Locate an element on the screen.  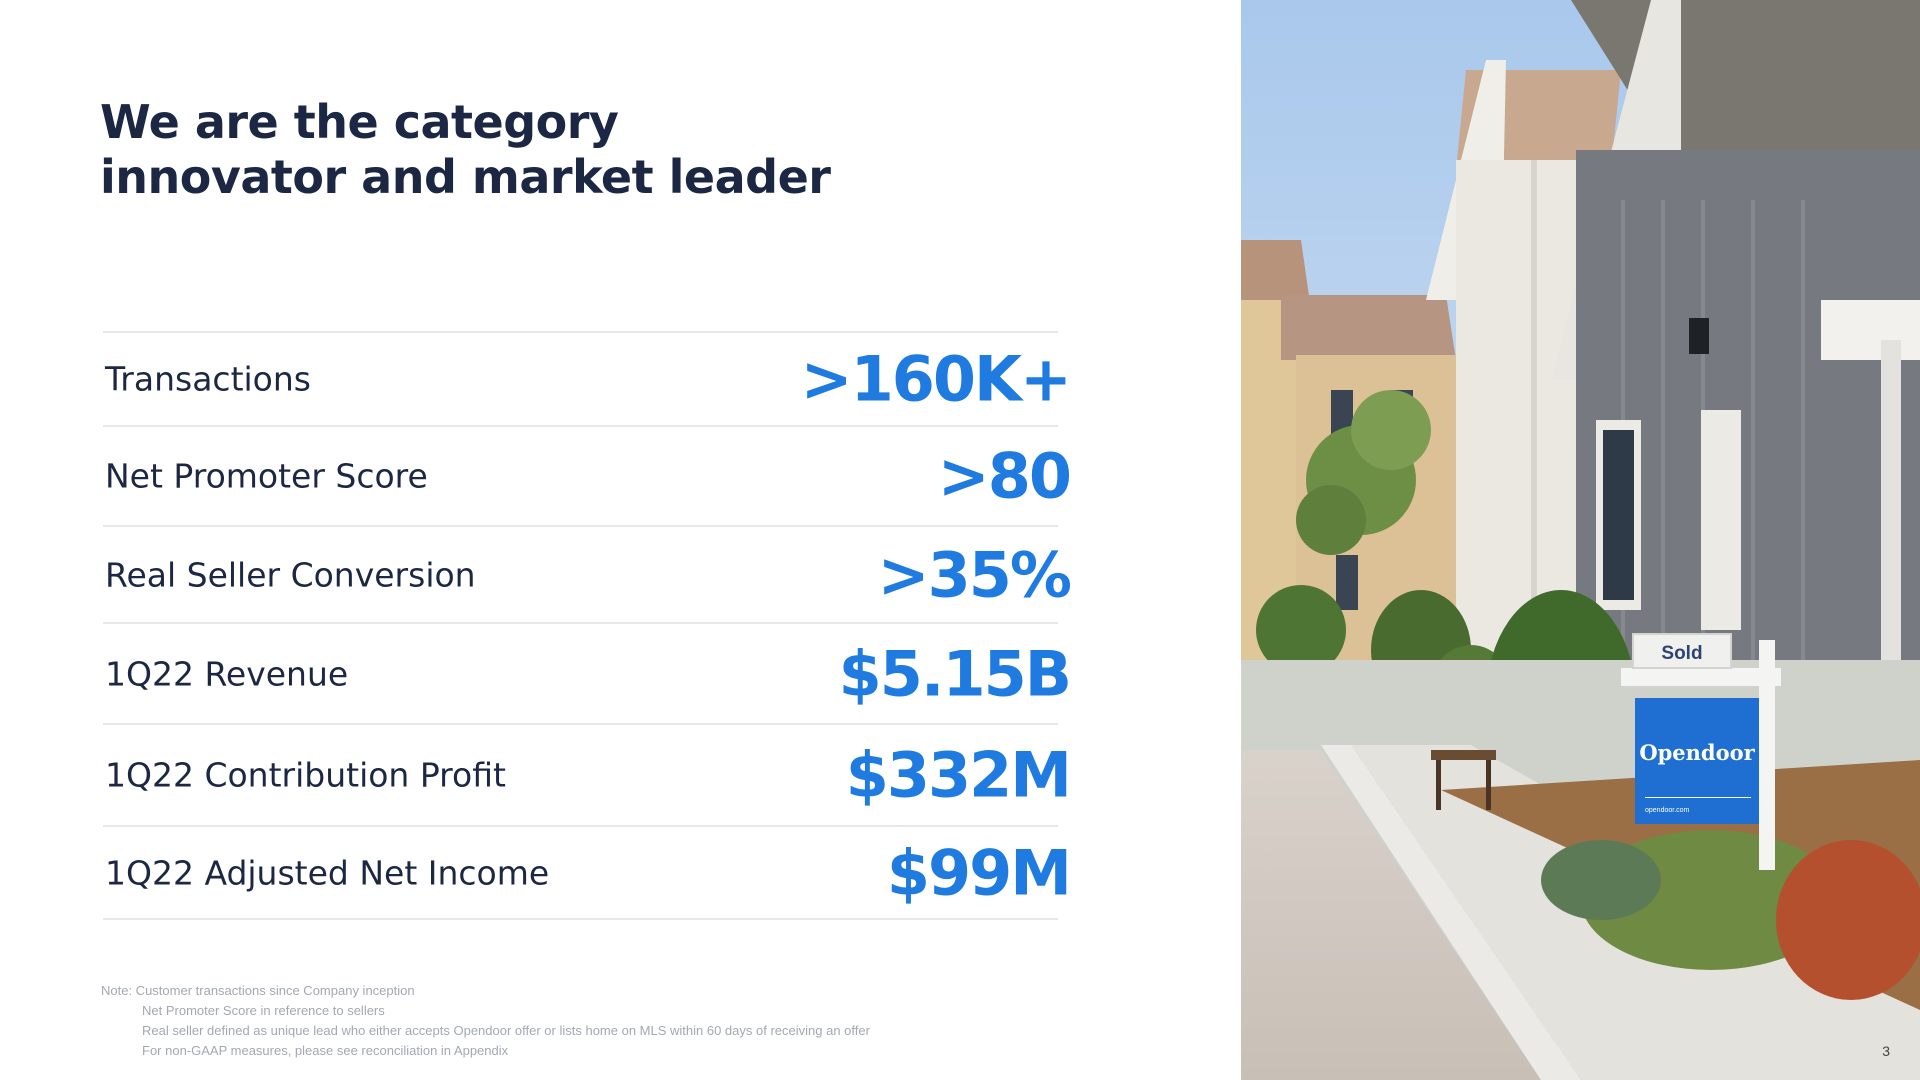
sign-arm is located at coordinates (1701, 677).